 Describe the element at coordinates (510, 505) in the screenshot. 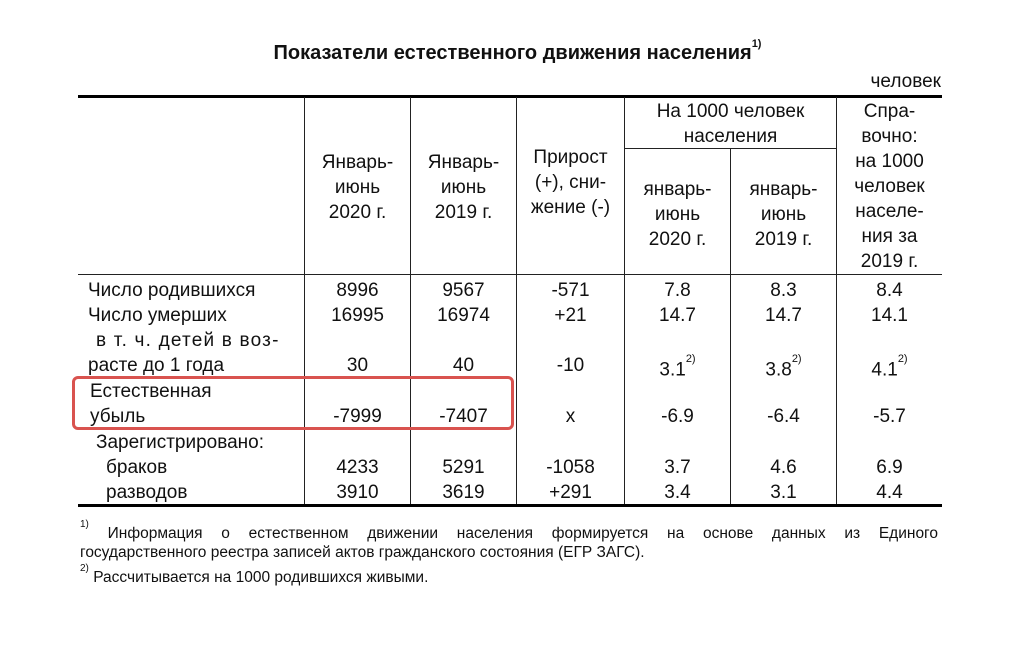

I see `table-bottom-border` at that location.